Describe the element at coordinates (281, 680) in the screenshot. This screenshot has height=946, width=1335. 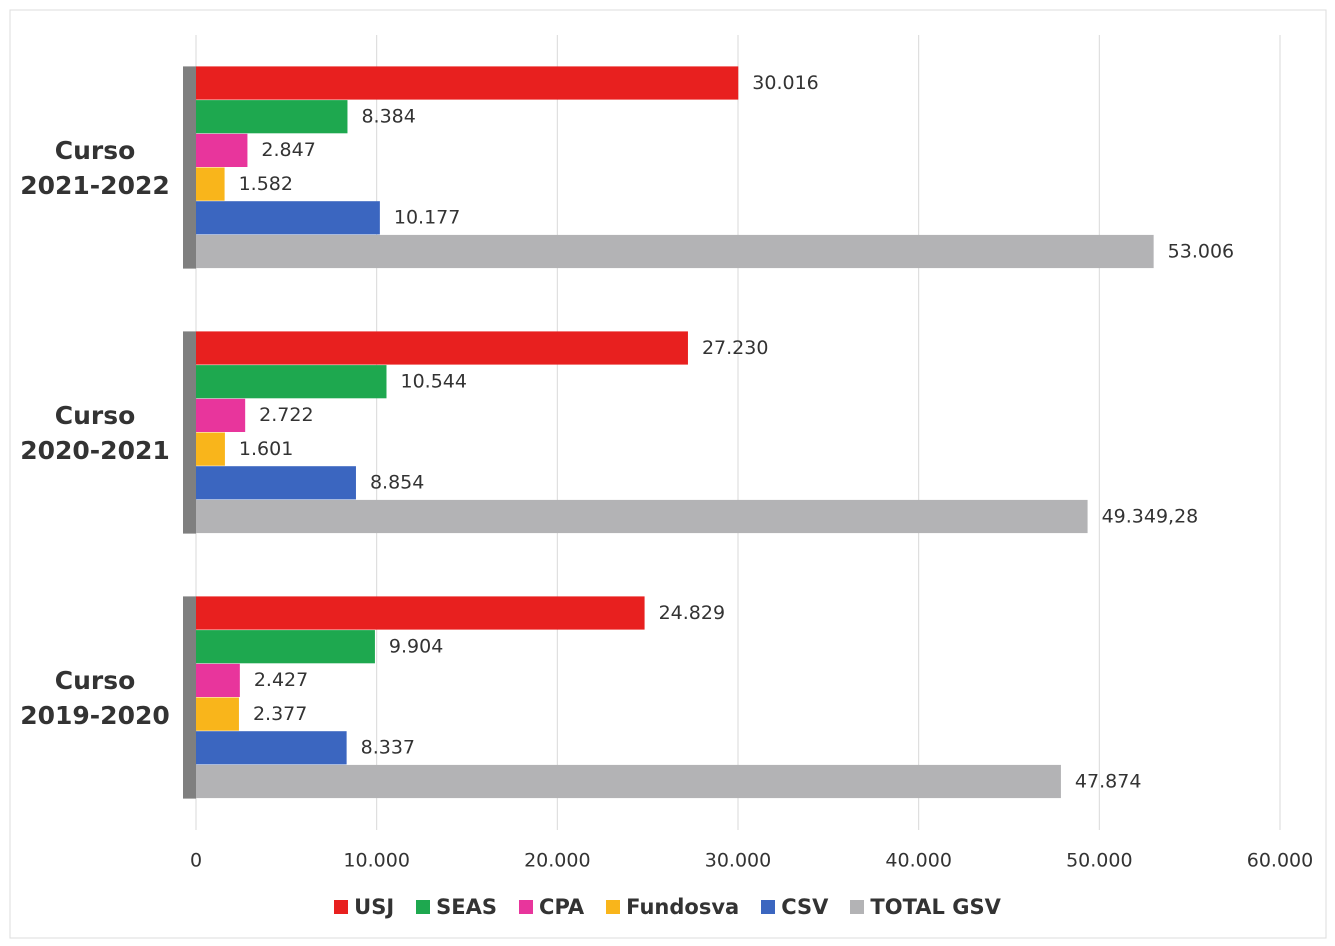
I see `value-label: 2.427` at that location.